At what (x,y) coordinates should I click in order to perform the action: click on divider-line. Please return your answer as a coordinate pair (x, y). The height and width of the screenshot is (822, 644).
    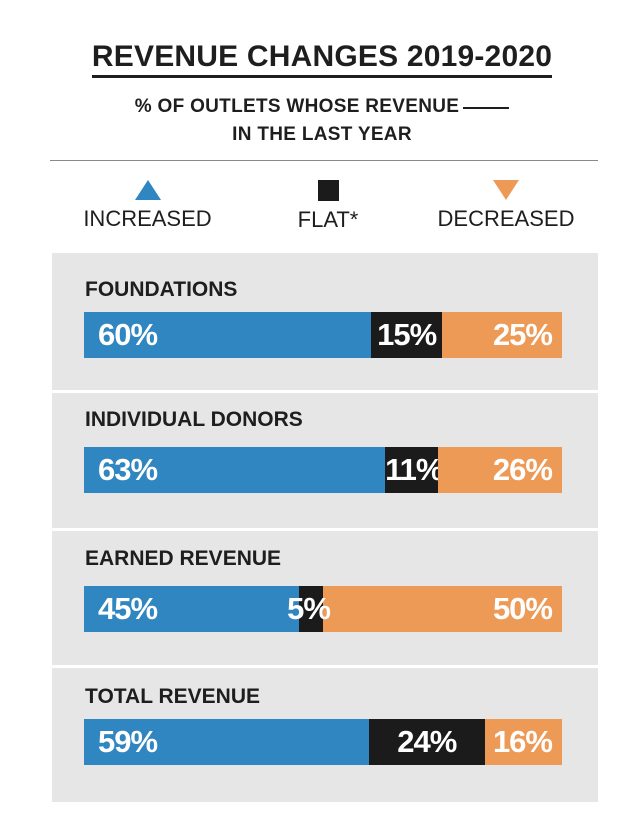
    Looking at the image, I should click on (324, 160).